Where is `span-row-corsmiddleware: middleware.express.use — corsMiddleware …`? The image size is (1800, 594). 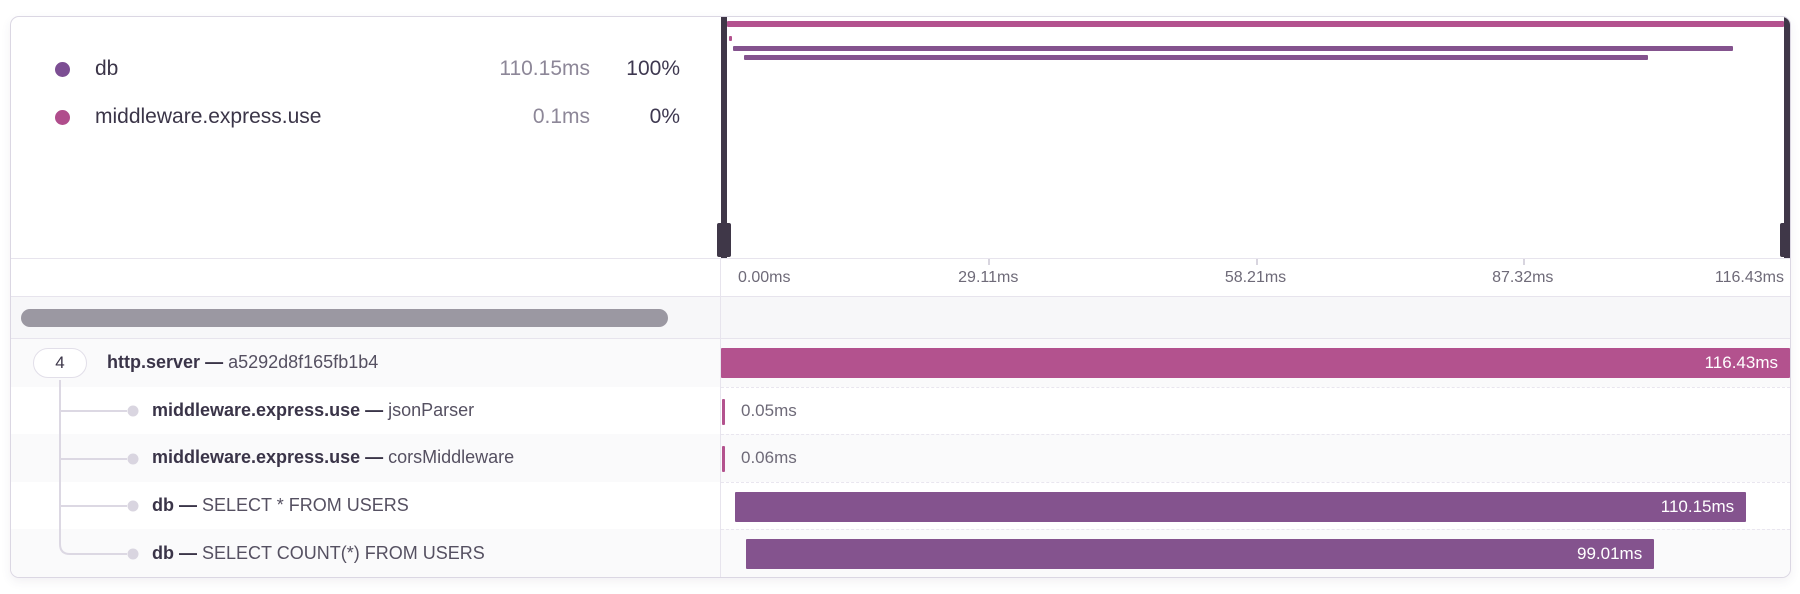
span-row-corsmiddleware: middleware.express.use — corsMiddleware … is located at coordinates (900, 458).